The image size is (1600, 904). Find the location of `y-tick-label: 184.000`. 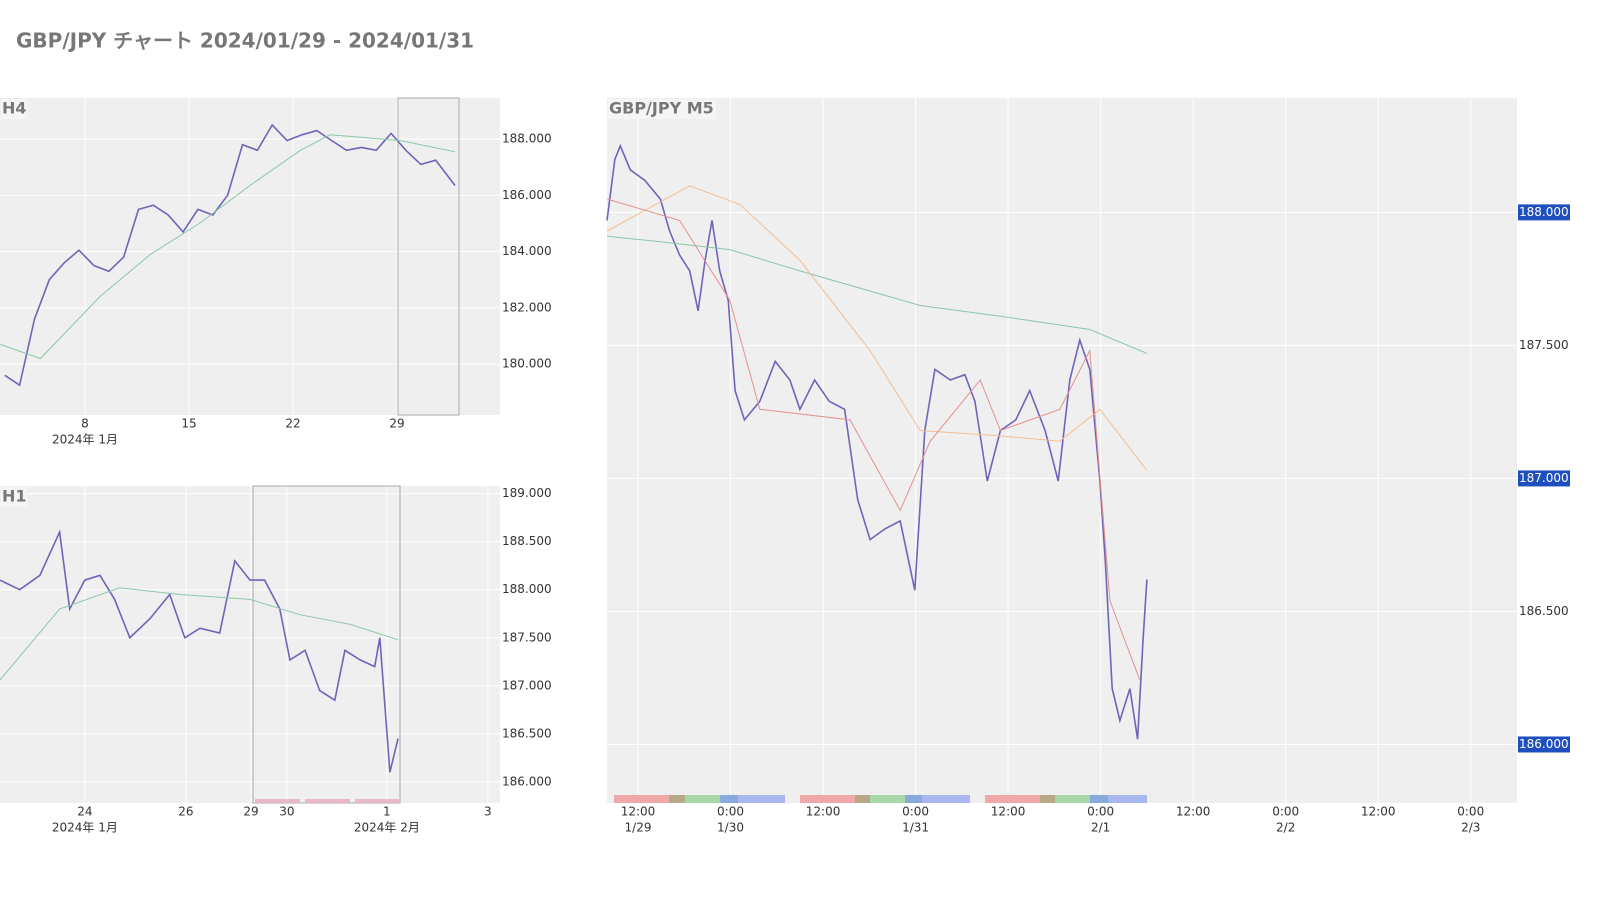

y-tick-label: 184.000 is located at coordinates (527, 251).